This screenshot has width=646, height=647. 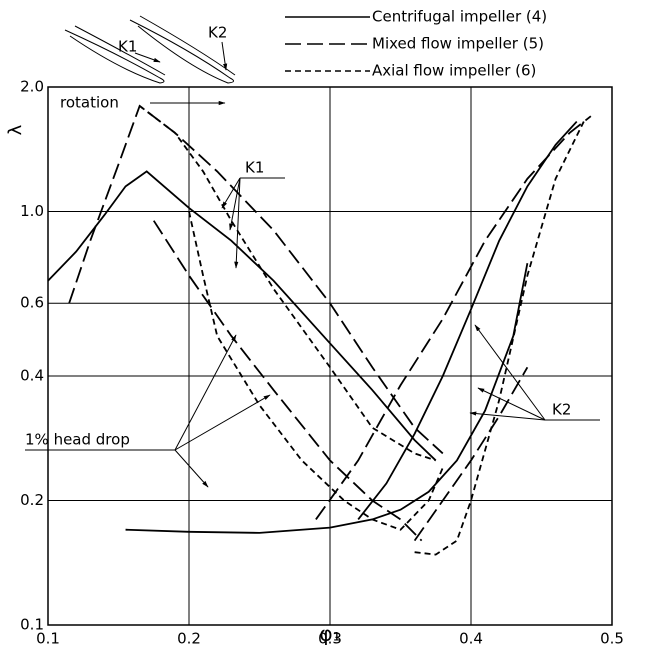 What do you see at coordinates (459, 17) in the screenshot?
I see `legend-label: Centrifugal impeller (4)` at bounding box center [459, 17].